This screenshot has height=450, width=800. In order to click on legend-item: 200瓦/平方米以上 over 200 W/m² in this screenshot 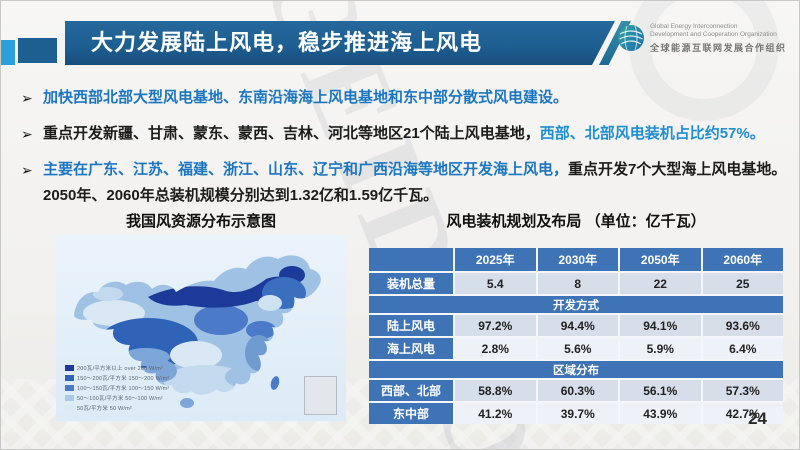, I will do `click(117, 367)`.